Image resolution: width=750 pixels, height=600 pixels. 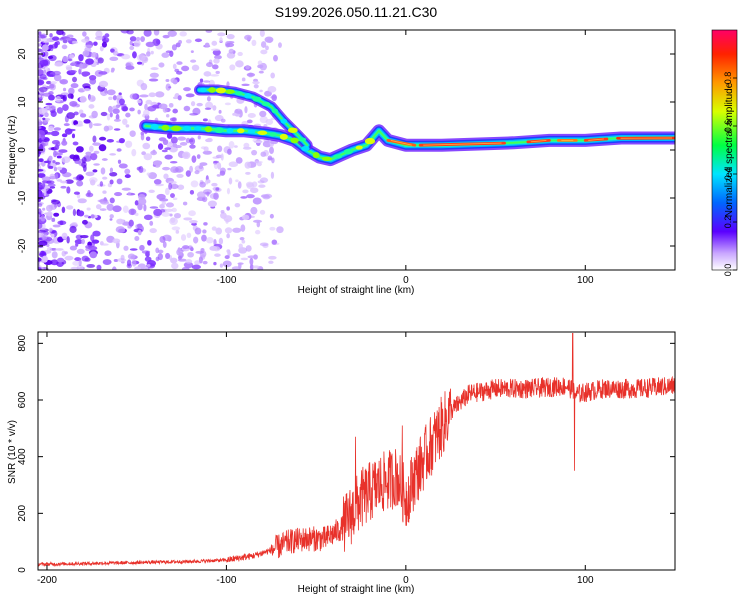 What do you see at coordinates (728, 126) in the screenshot?
I see `colorbar-tick-label: 0.6` at bounding box center [728, 126].